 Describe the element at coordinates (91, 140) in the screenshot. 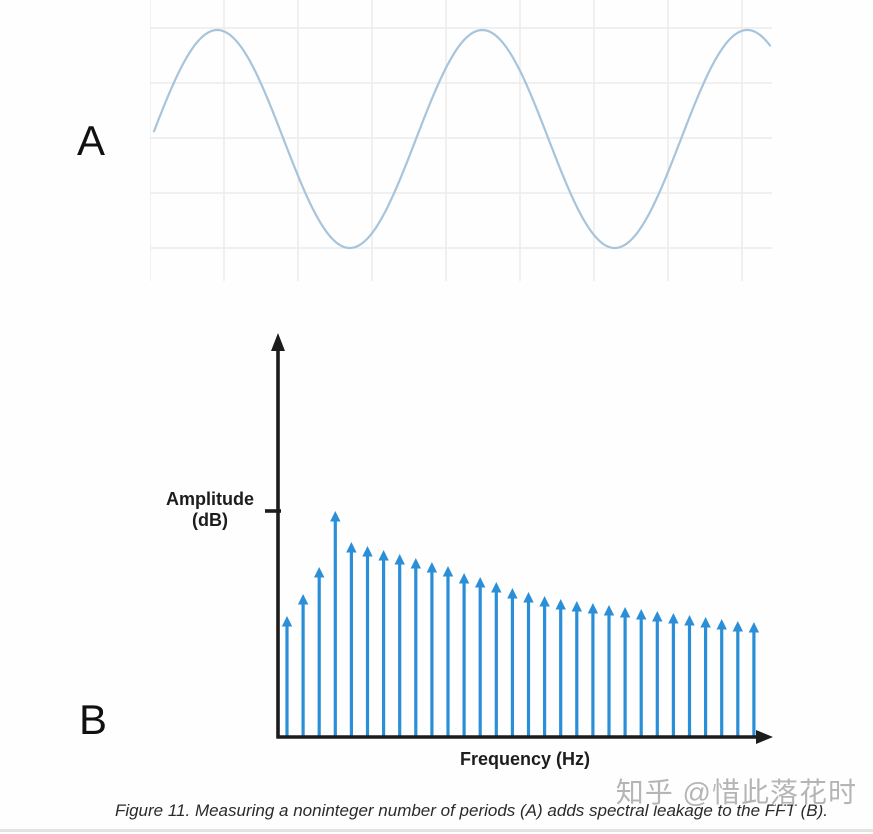

I see `panel-a-label: A` at that location.